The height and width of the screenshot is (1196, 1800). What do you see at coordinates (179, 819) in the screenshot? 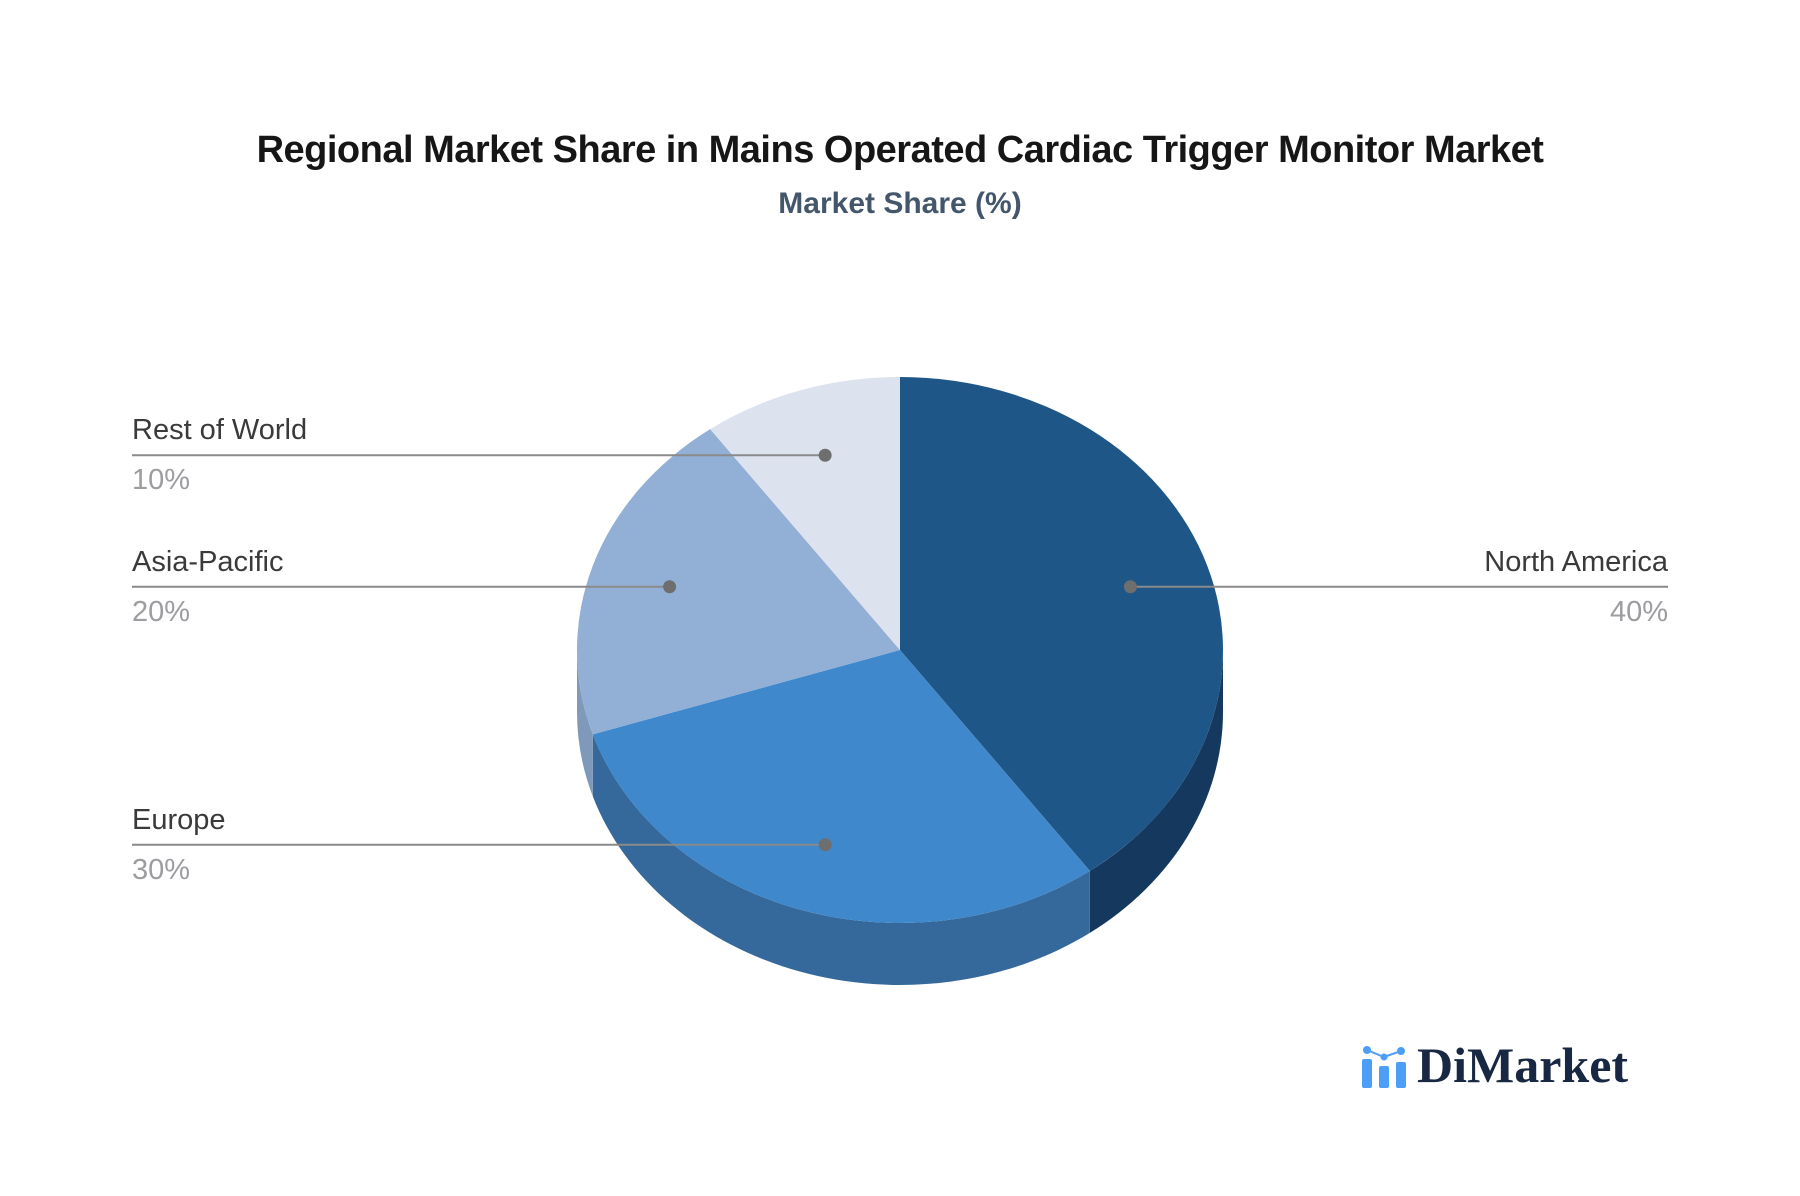
I see `slice-label-europe: Europe` at bounding box center [179, 819].